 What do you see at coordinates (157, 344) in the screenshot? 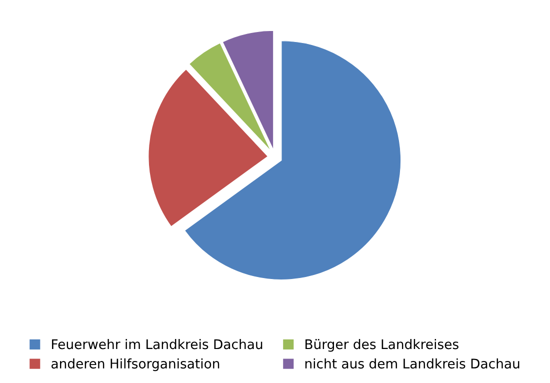
I see `legend-label: Feuerwehr im Landkreis Dachau` at bounding box center [157, 344].